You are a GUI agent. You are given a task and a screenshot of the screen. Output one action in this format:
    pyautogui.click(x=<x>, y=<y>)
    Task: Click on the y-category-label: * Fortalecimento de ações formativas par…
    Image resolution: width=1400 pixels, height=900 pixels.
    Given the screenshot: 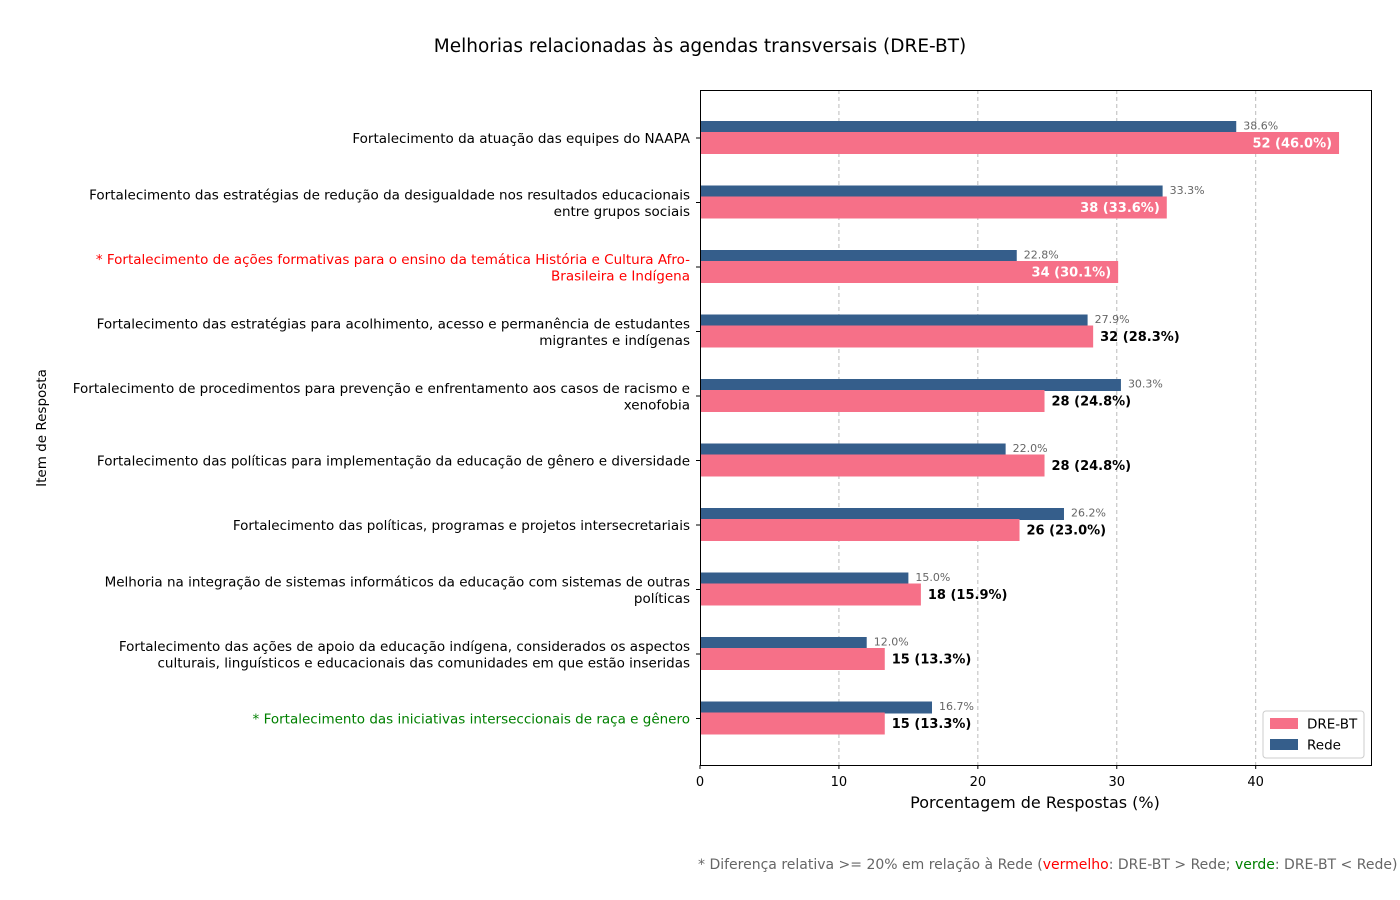 What is the action you would take?
    pyautogui.click(x=393, y=260)
    